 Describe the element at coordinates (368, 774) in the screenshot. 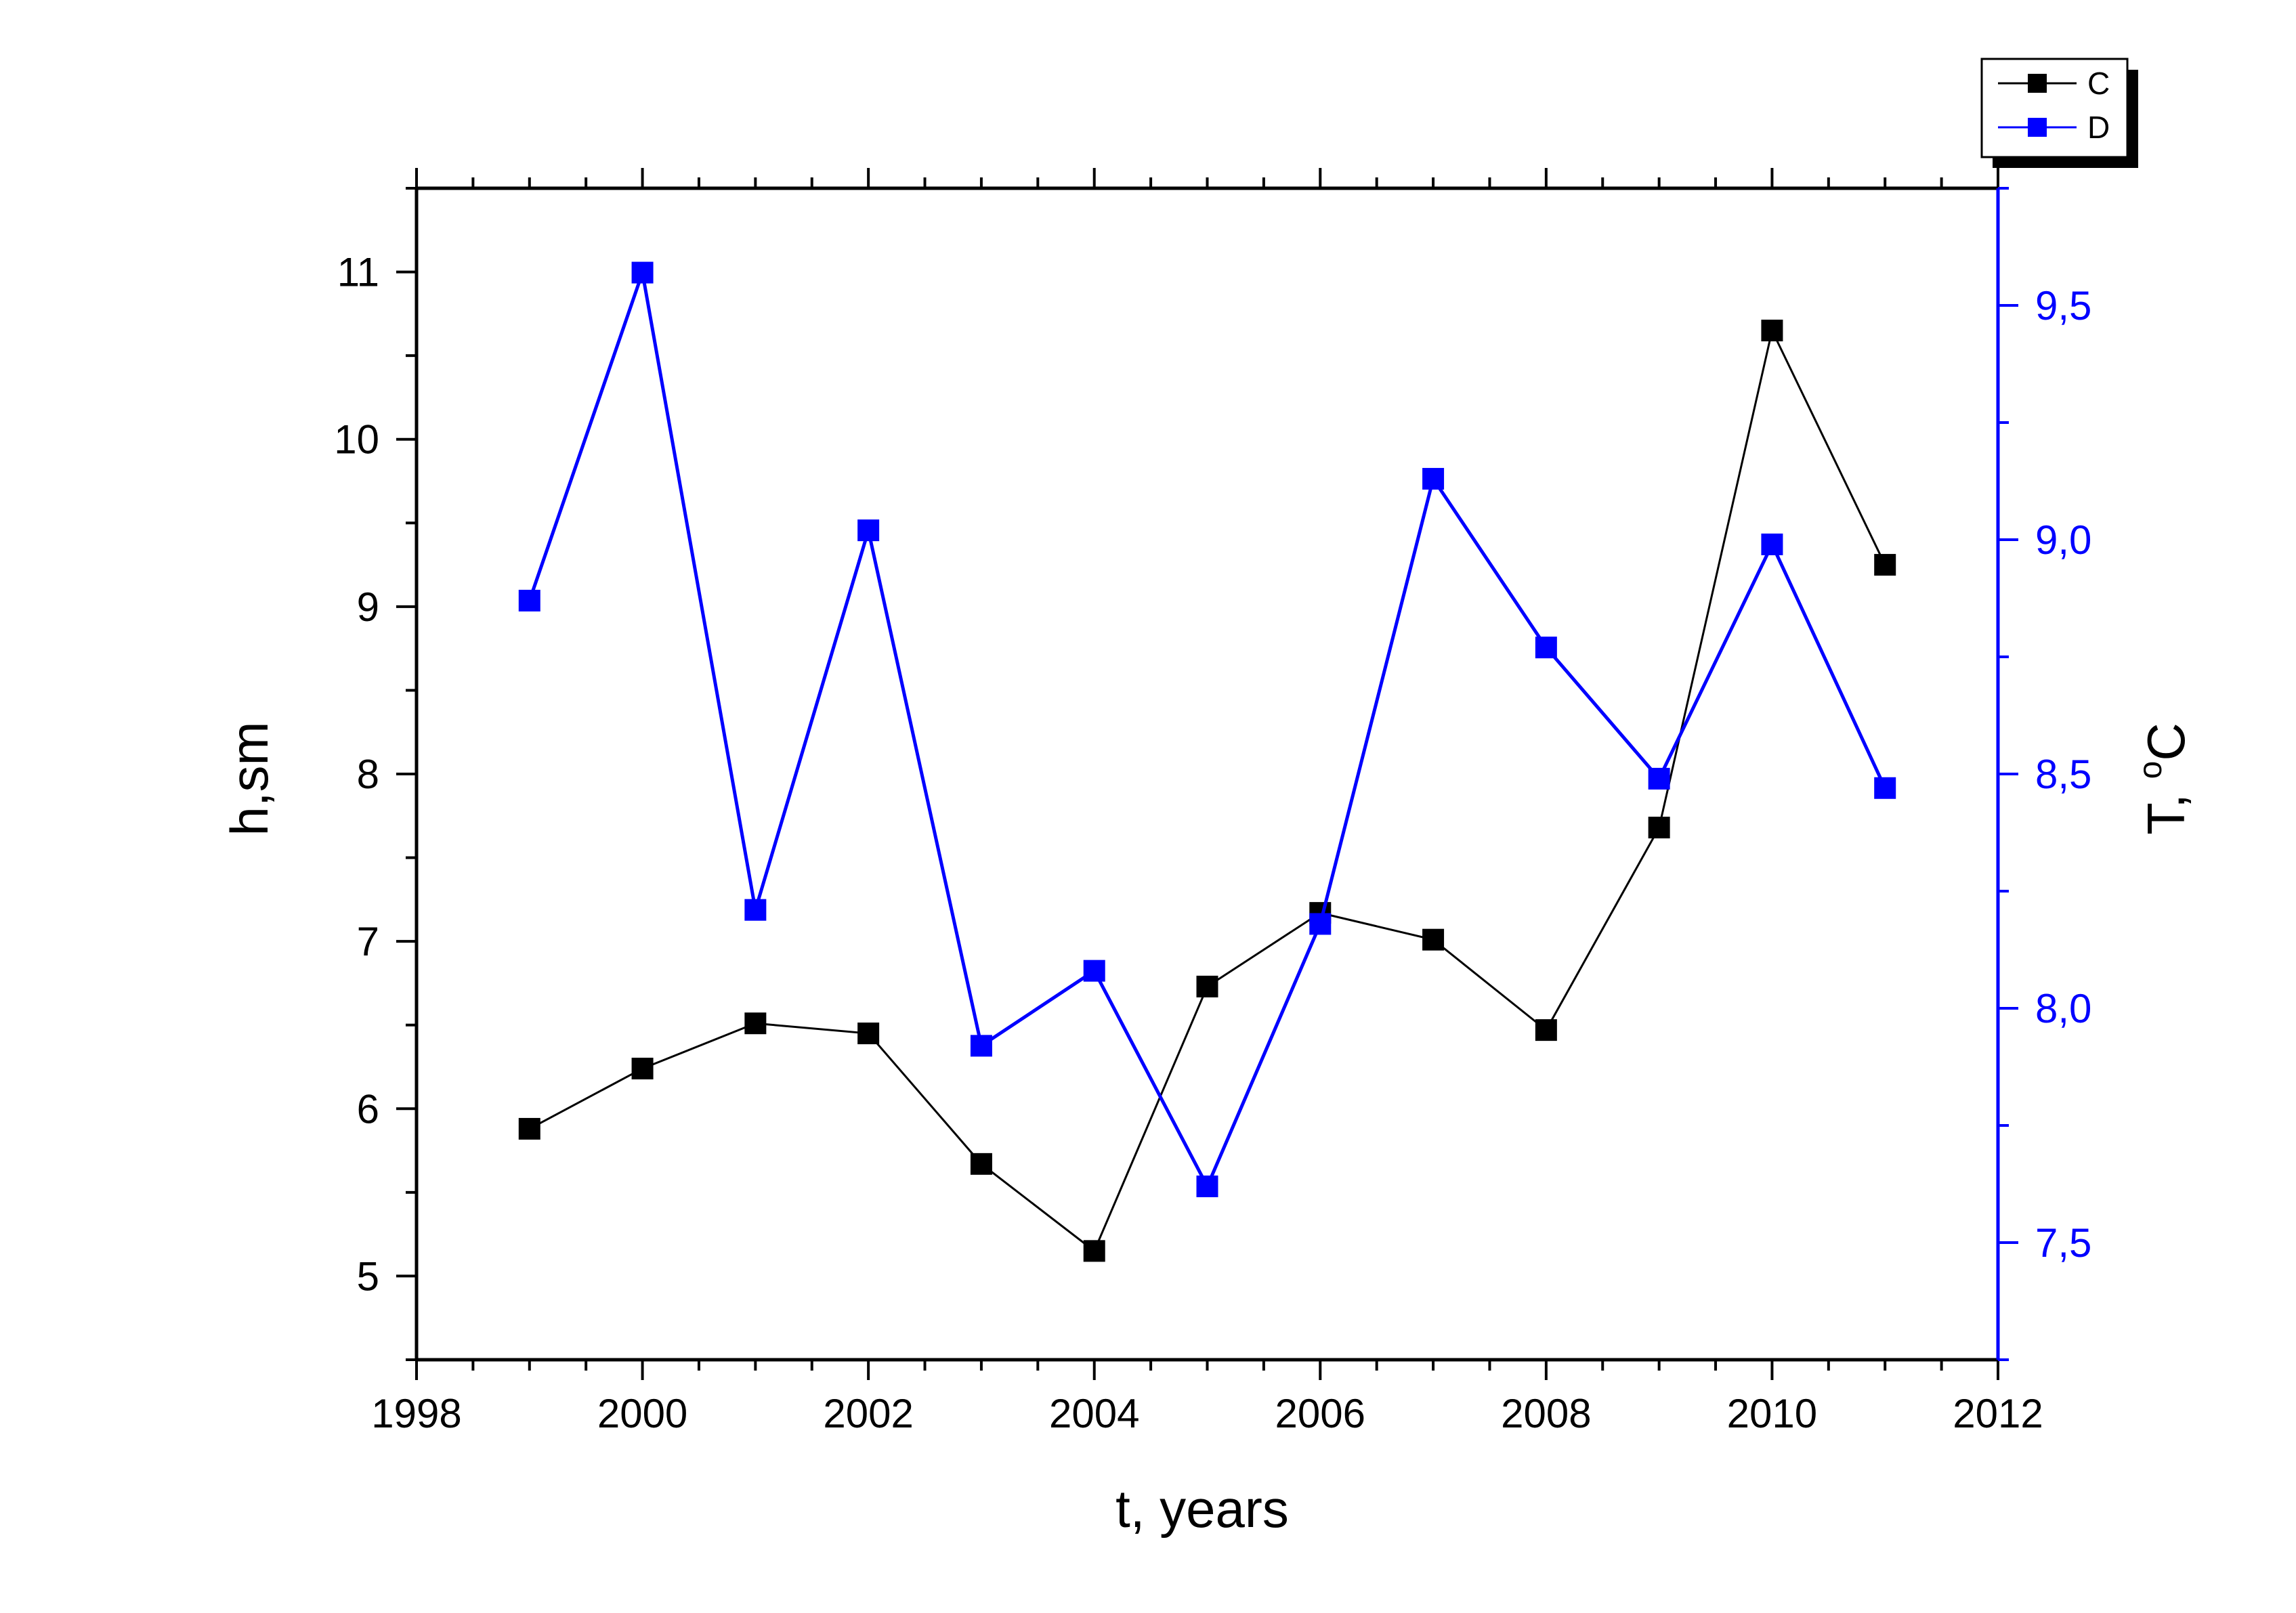

I see `left-tick-label: 8` at that location.